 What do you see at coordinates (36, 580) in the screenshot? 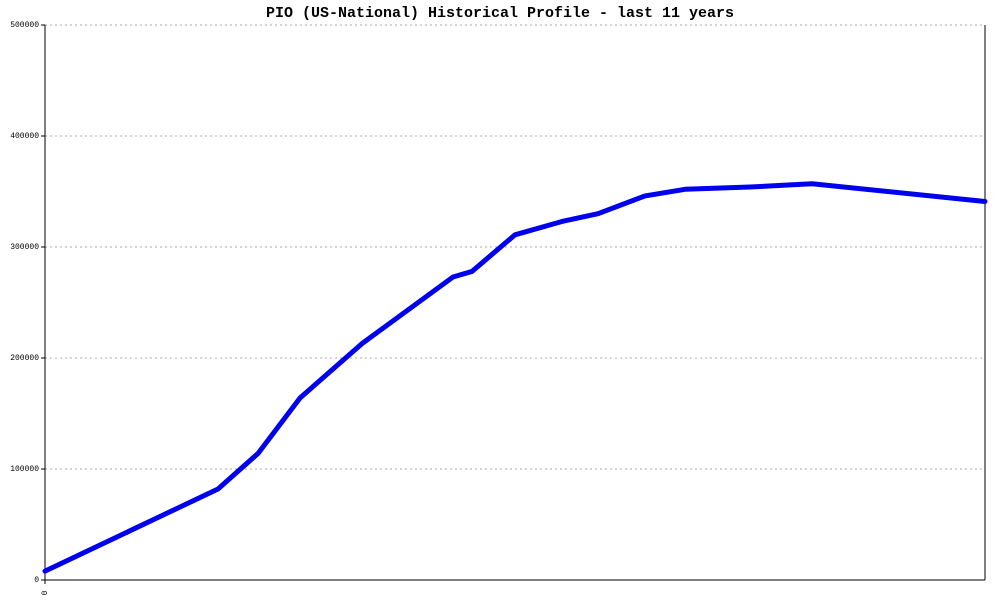
I see `y-tick-label: 0` at bounding box center [36, 580].